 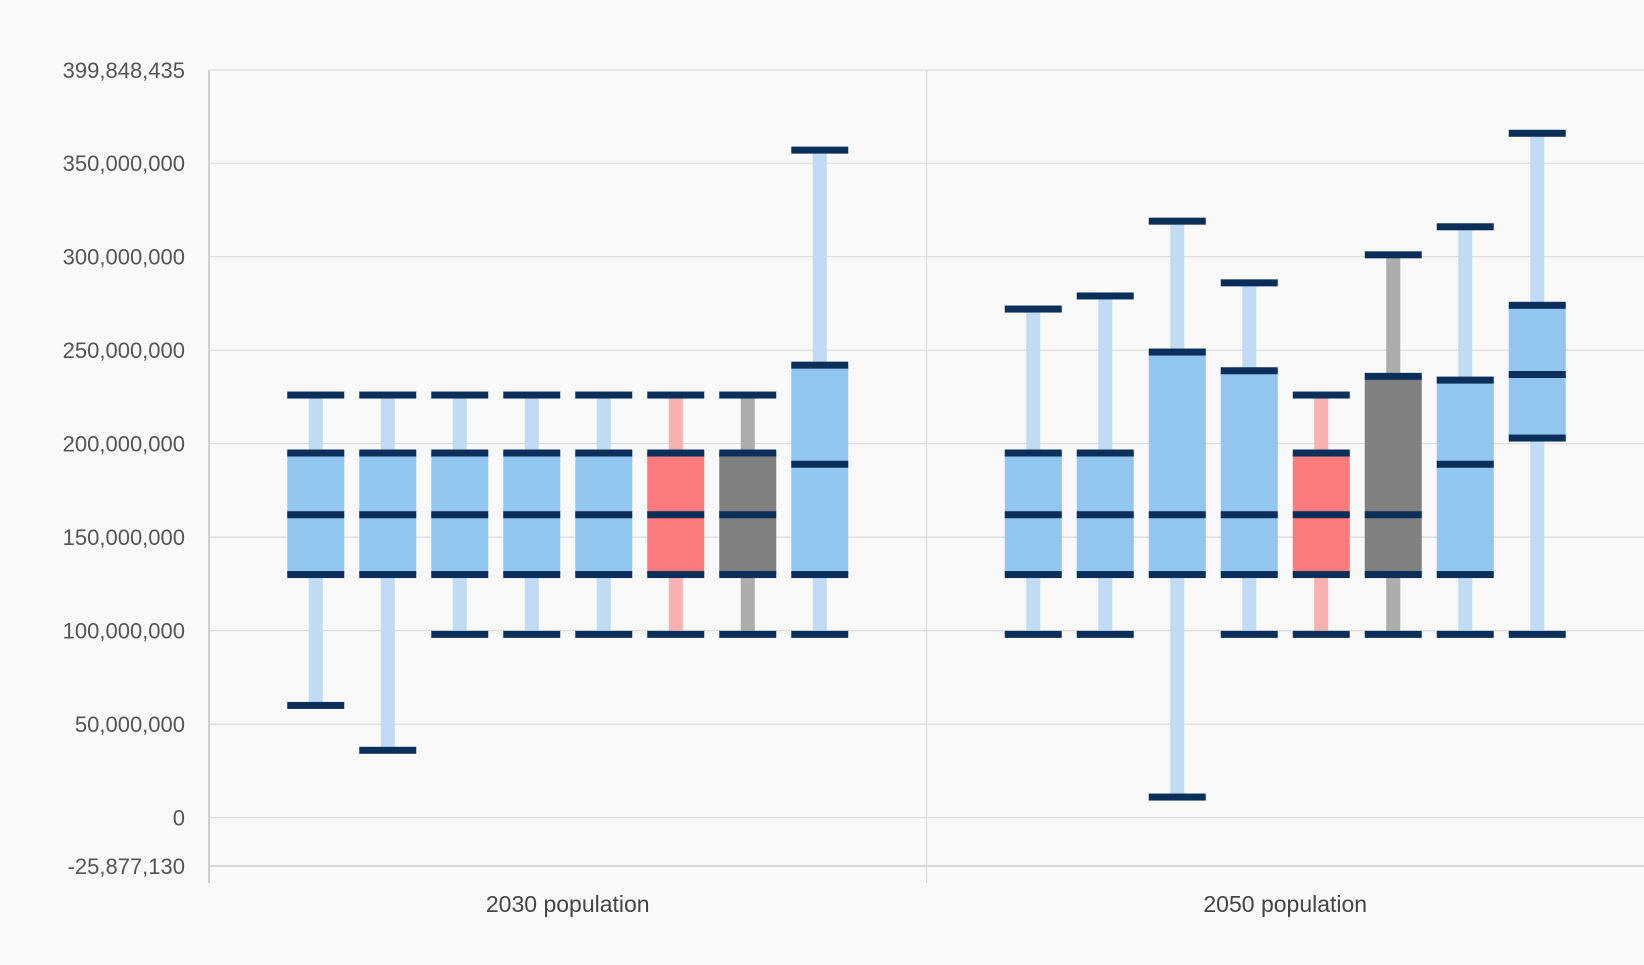 What do you see at coordinates (124, 70) in the screenshot?
I see `y-tick-label: 399,848,435` at bounding box center [124, 70].